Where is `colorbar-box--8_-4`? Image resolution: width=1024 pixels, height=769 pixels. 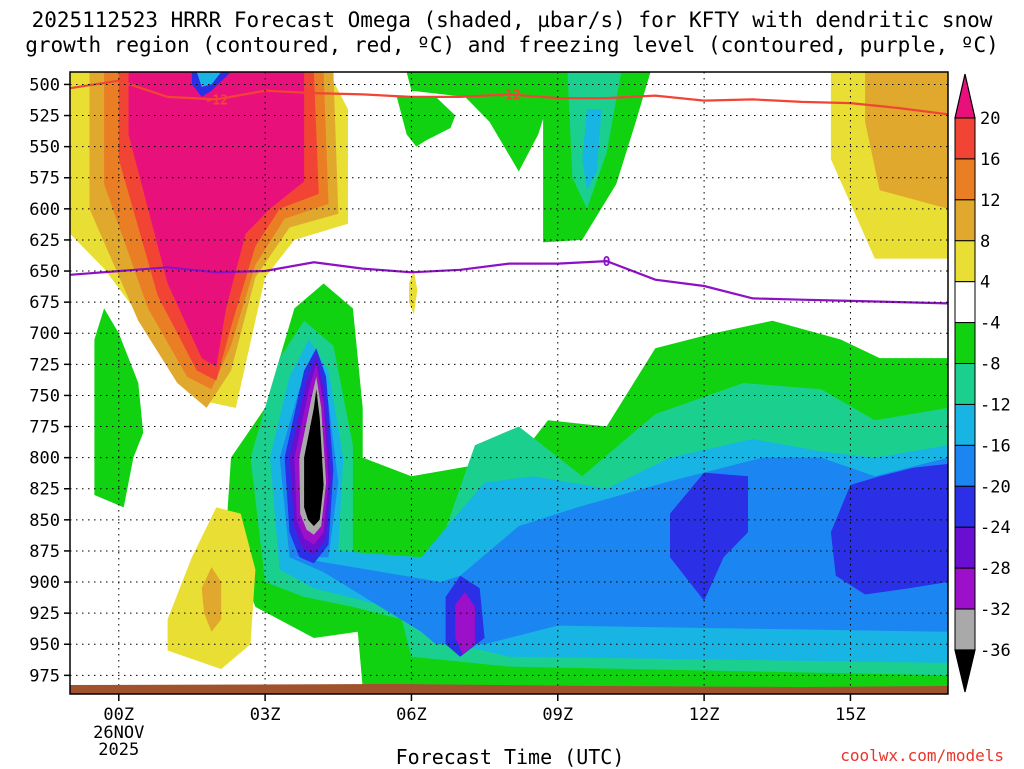 colorbar-box--8_-4 is located at coordinates (965, 343).